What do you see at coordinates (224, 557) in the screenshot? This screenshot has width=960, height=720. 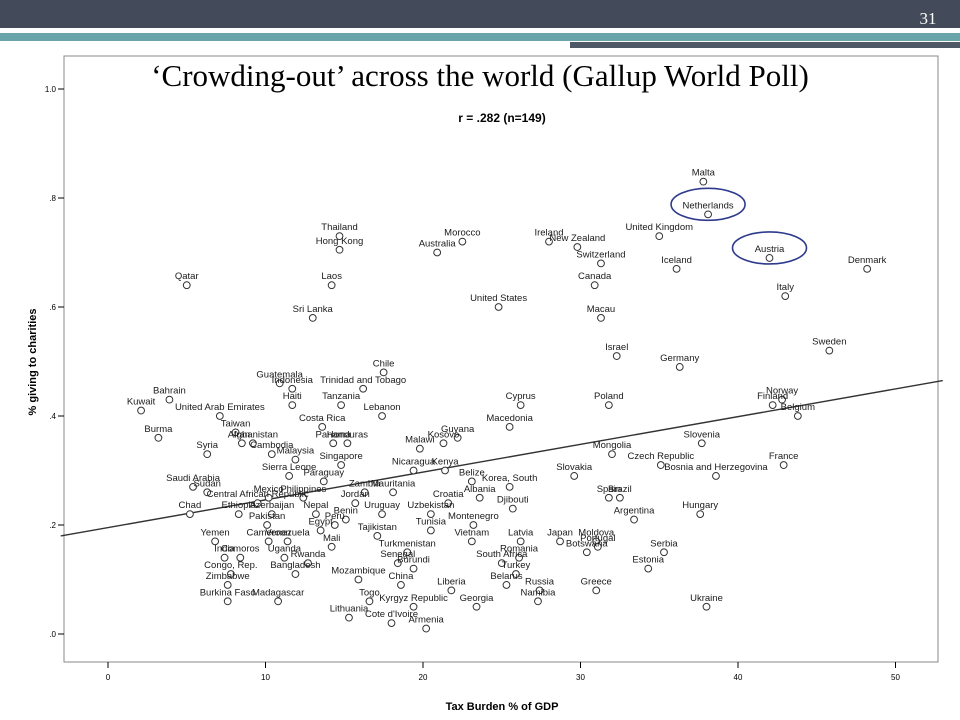 I see `point-india` at bounding box center [224, 557].